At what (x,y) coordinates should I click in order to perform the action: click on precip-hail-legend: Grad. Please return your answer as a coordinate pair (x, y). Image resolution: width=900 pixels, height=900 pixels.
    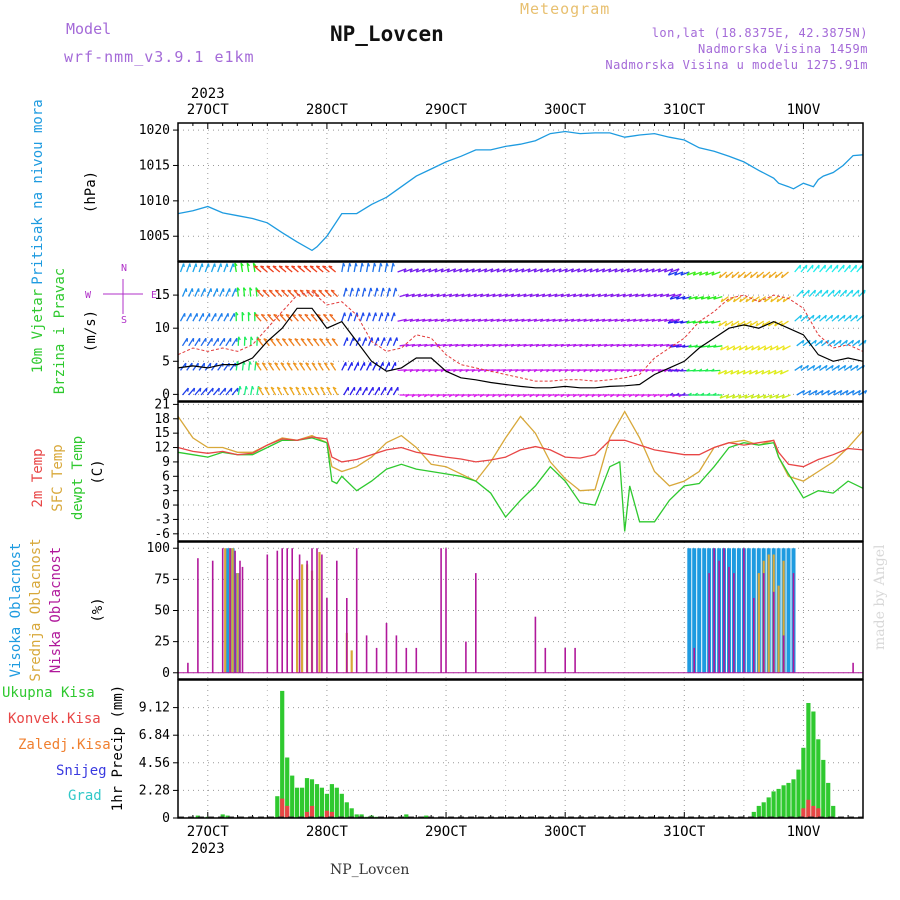
    Looking at the image, I should click on (85, 796).